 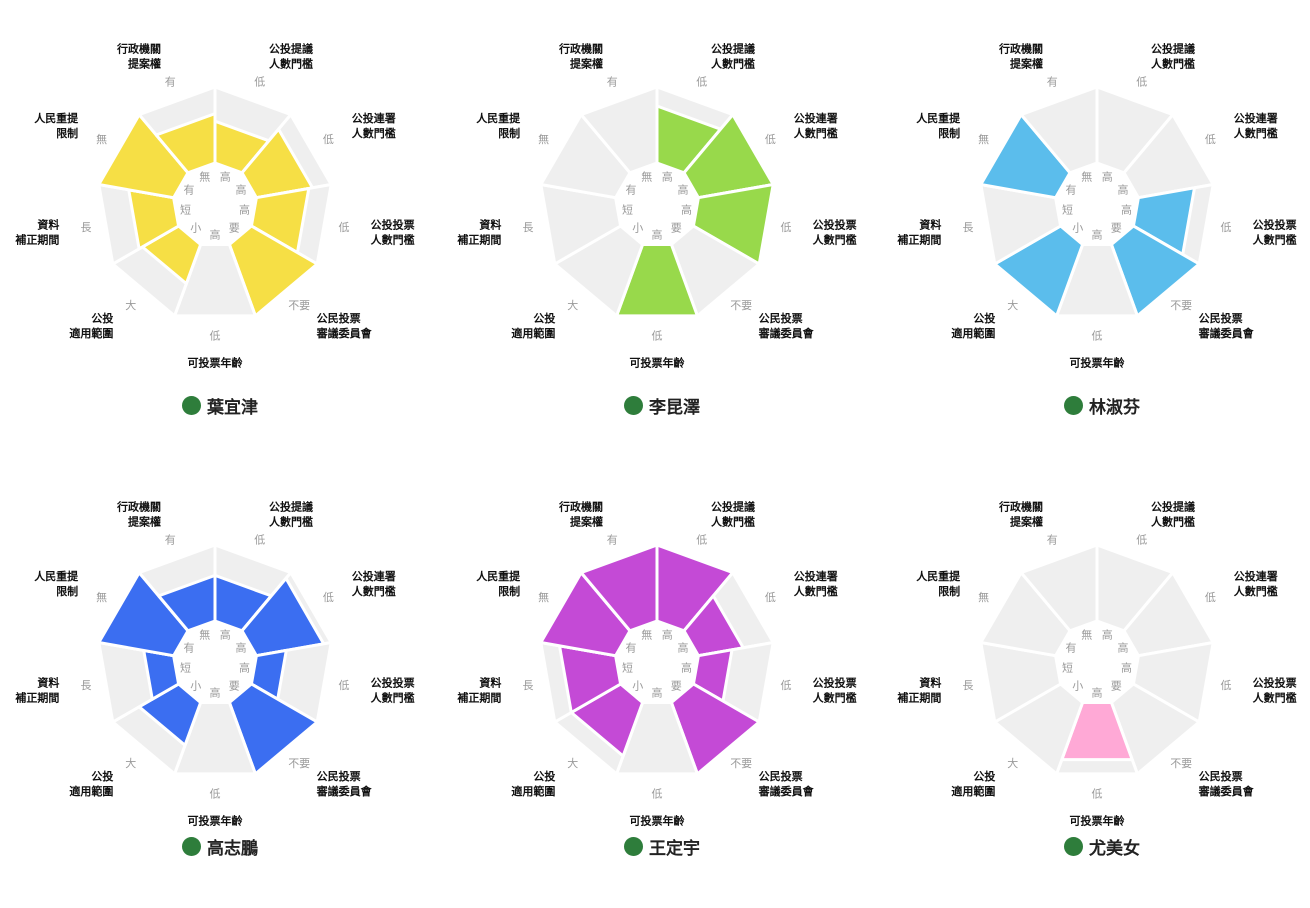 I want to click on axis-label: 限制, so click(x=67, y=133).